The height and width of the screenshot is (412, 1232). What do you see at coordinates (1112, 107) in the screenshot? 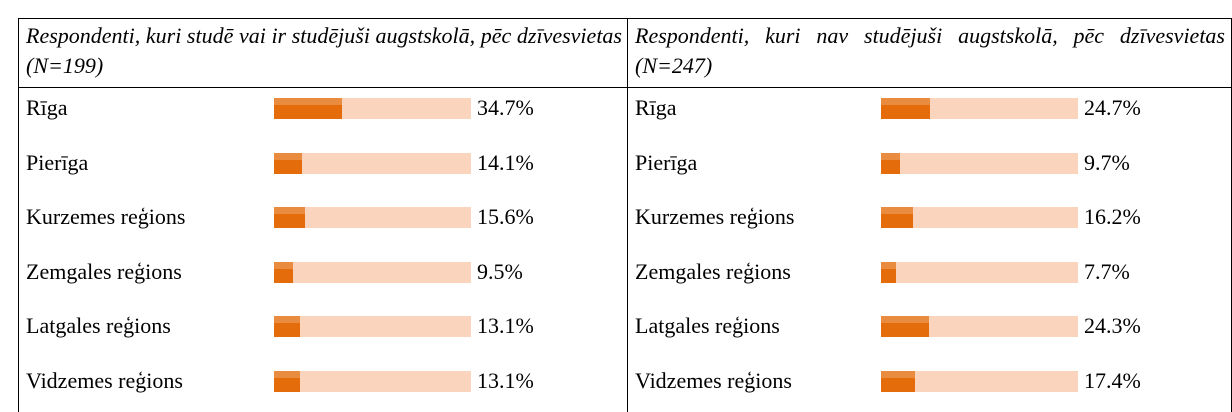
I see `value-label: 24.7%` at bounding box center [1112, 107].